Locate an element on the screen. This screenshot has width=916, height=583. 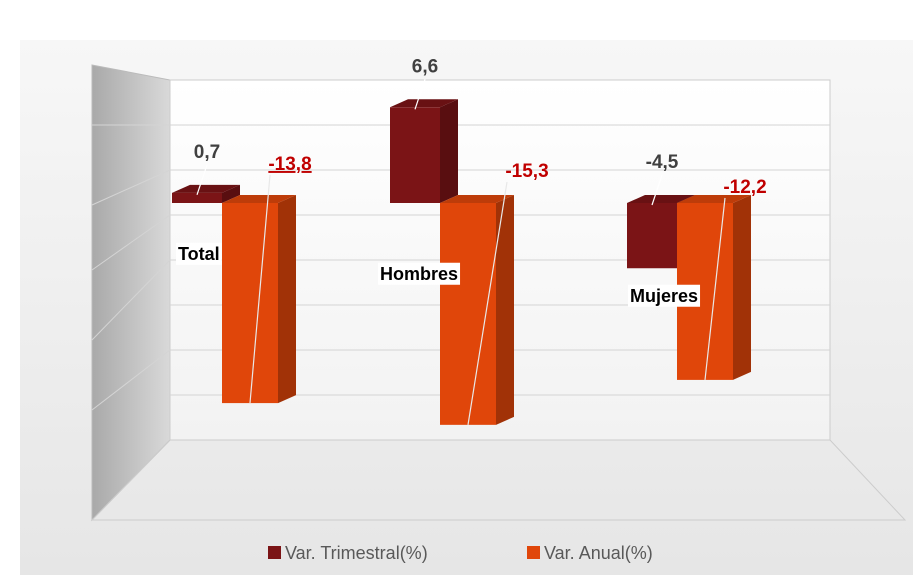
data-label: -13,8 is located at coordinates (289, 164).